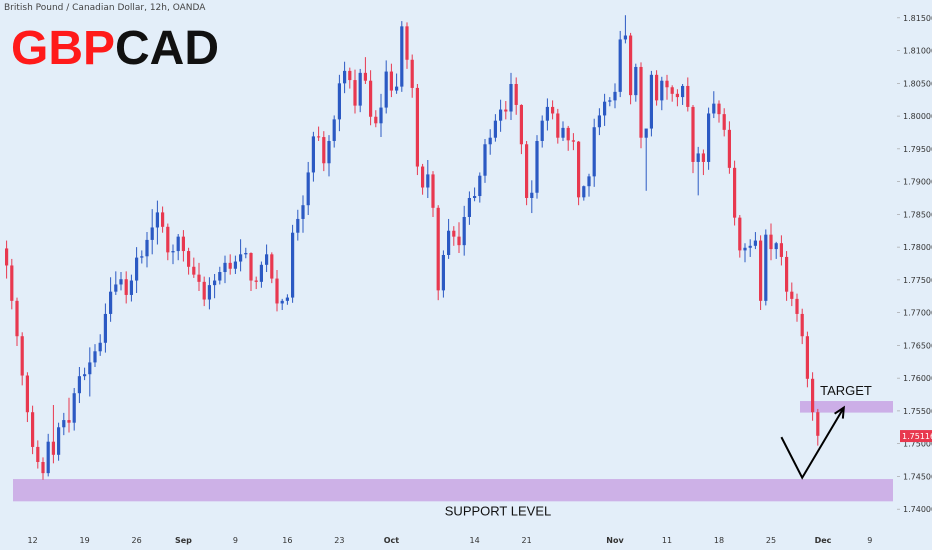 This screenshot has height=550, width=932. What do you see at coordinates (339, 540) in the screenshot?
I see `x-tick-label: 23` at bounding box center [339, 540].